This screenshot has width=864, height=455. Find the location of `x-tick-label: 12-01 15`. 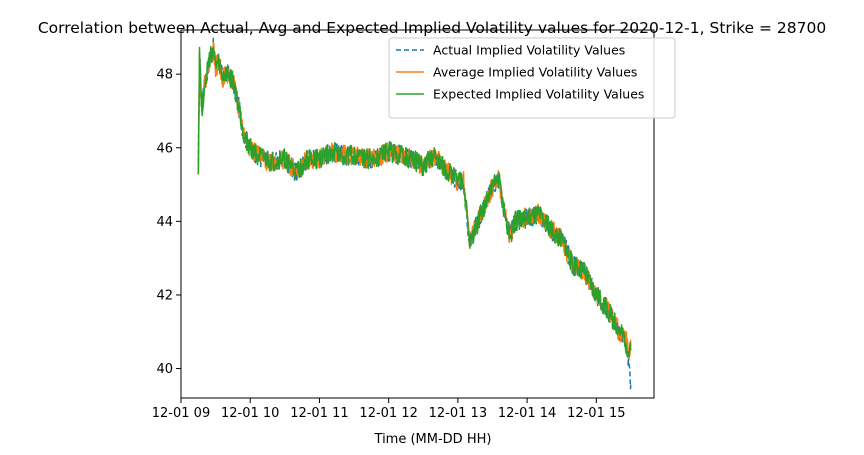

x-tick-label: 12-01 15 is located at coordinates (596, 413).